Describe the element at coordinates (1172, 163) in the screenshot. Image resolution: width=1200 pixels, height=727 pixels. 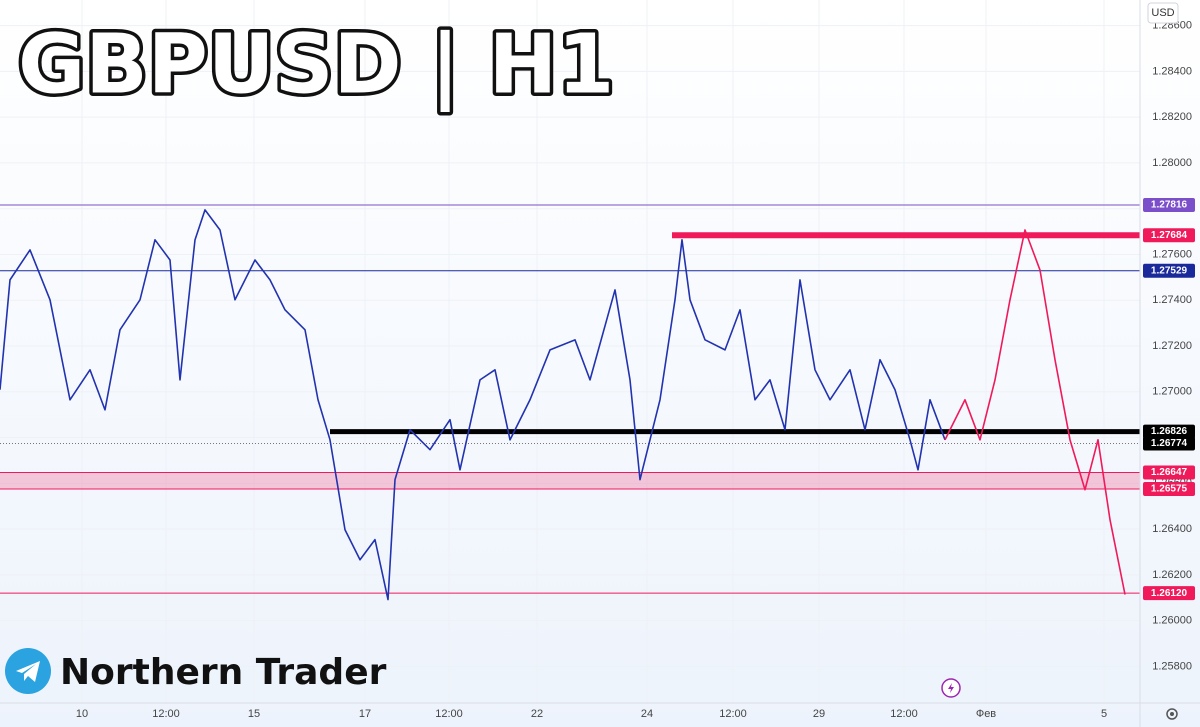
I see `y-tick-label: 1.28000` at that location.